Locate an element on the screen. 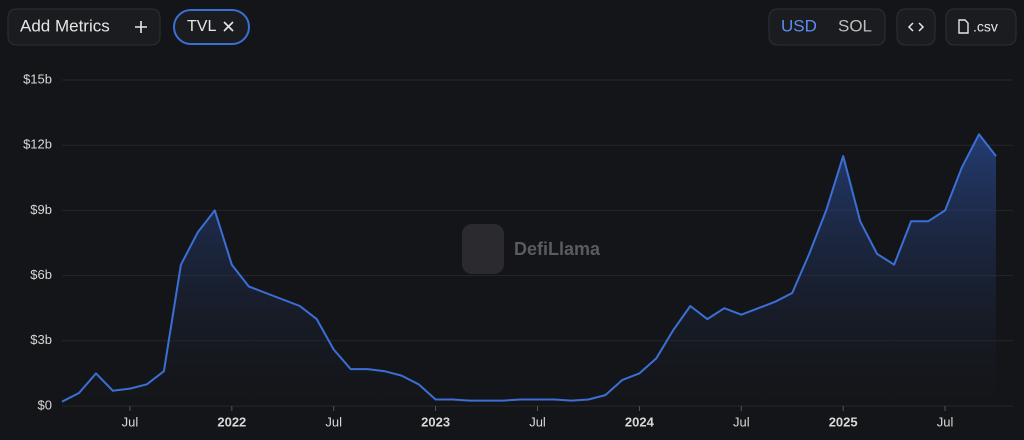 The width and height of the screenshot is (1024, 440). add-metrics-button is located at coordinates (84, 27).